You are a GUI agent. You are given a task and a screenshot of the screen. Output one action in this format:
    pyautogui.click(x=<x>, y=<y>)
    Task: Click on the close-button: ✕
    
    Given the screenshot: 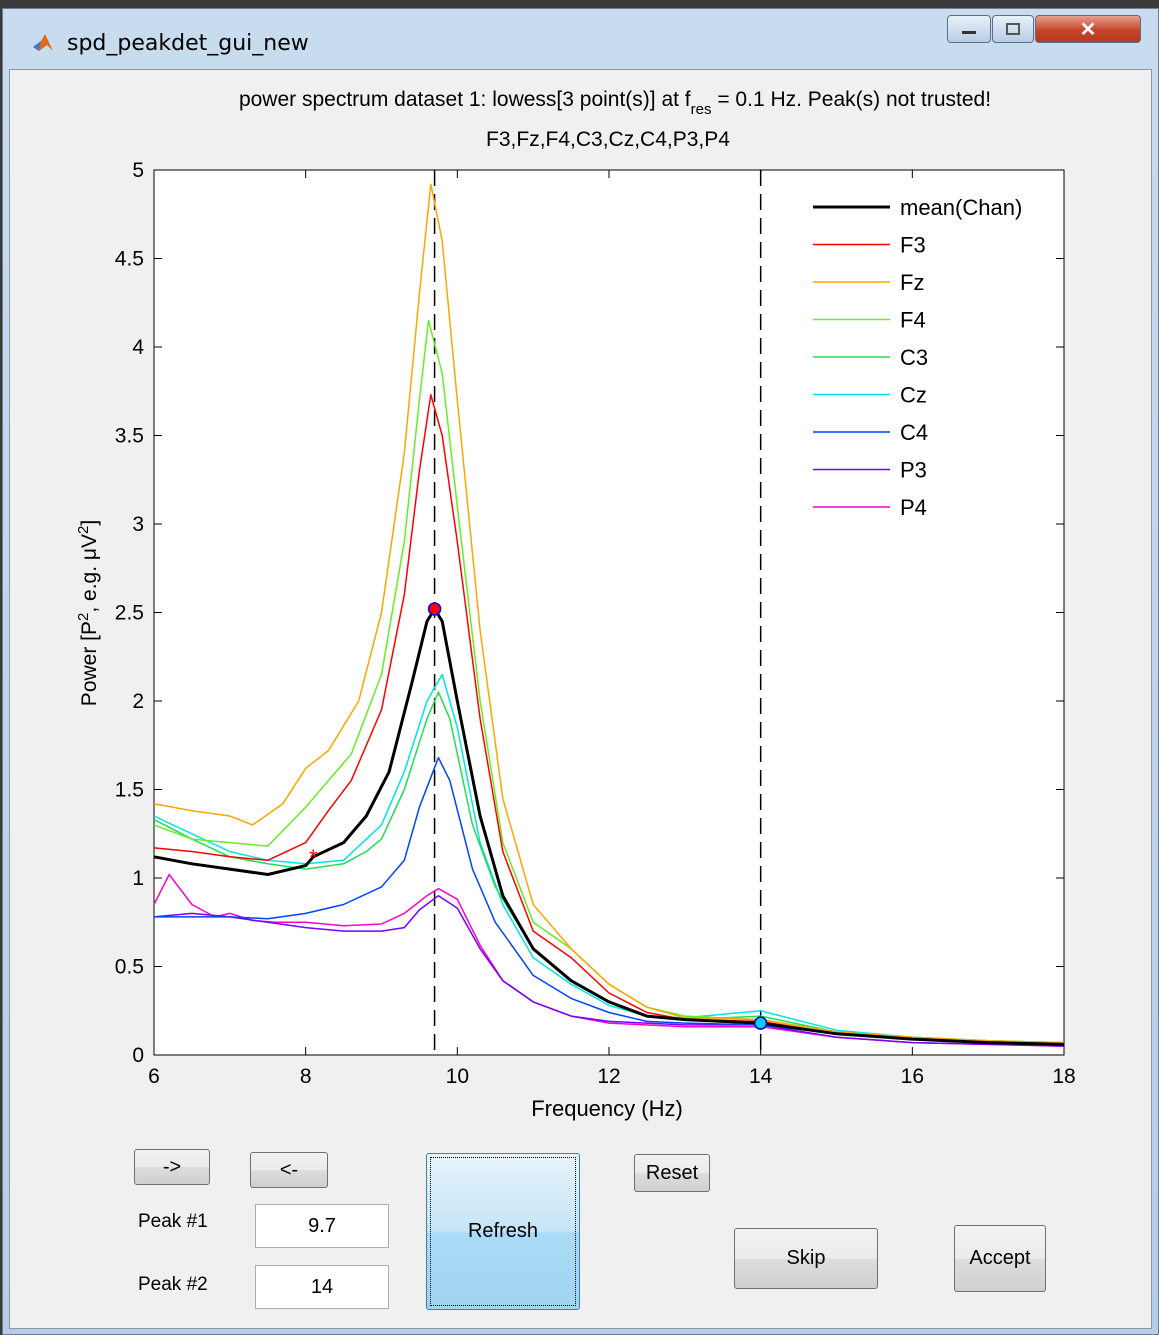 What is the action you would take?
    pyautogui.click(x=1088, y=29)
    